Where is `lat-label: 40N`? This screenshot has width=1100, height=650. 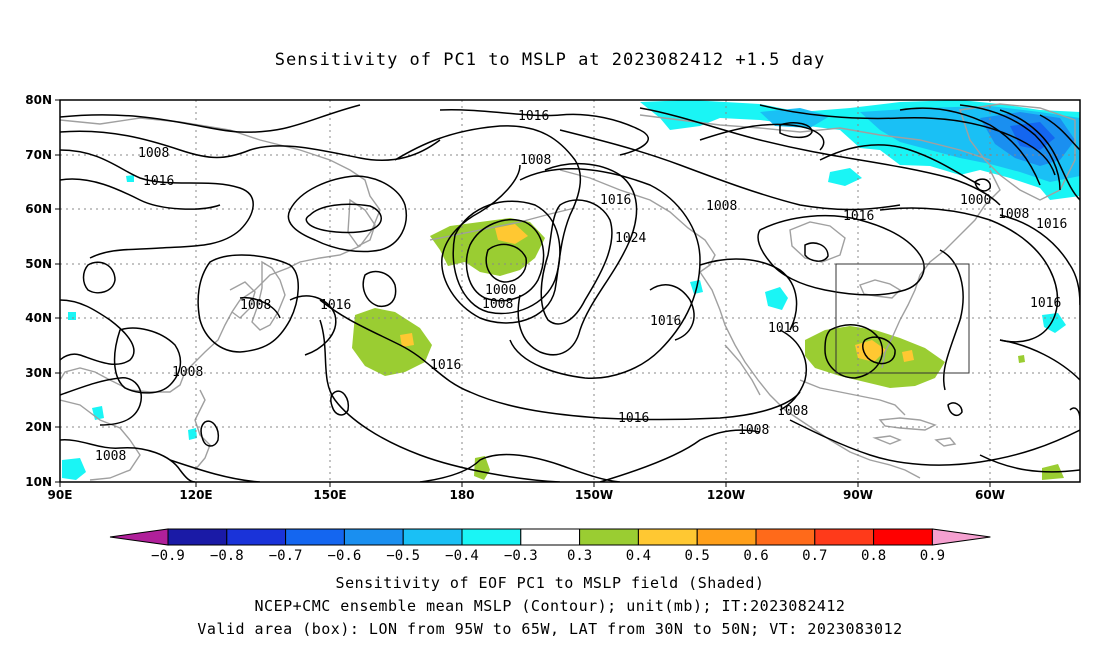 lat-label: 40N is located at coordinates (38, 318).